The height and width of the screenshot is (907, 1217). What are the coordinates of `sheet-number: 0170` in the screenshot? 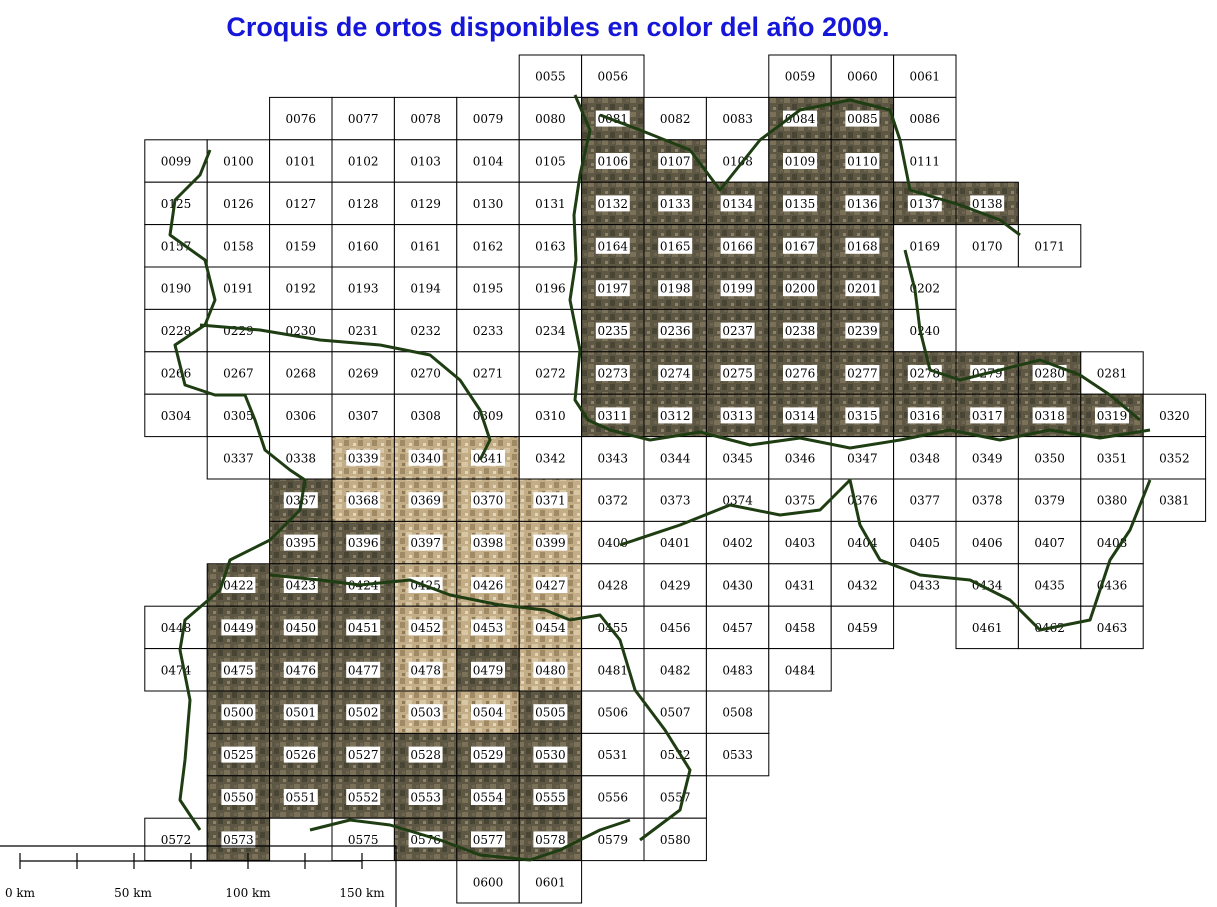 It's located at (987, 246).